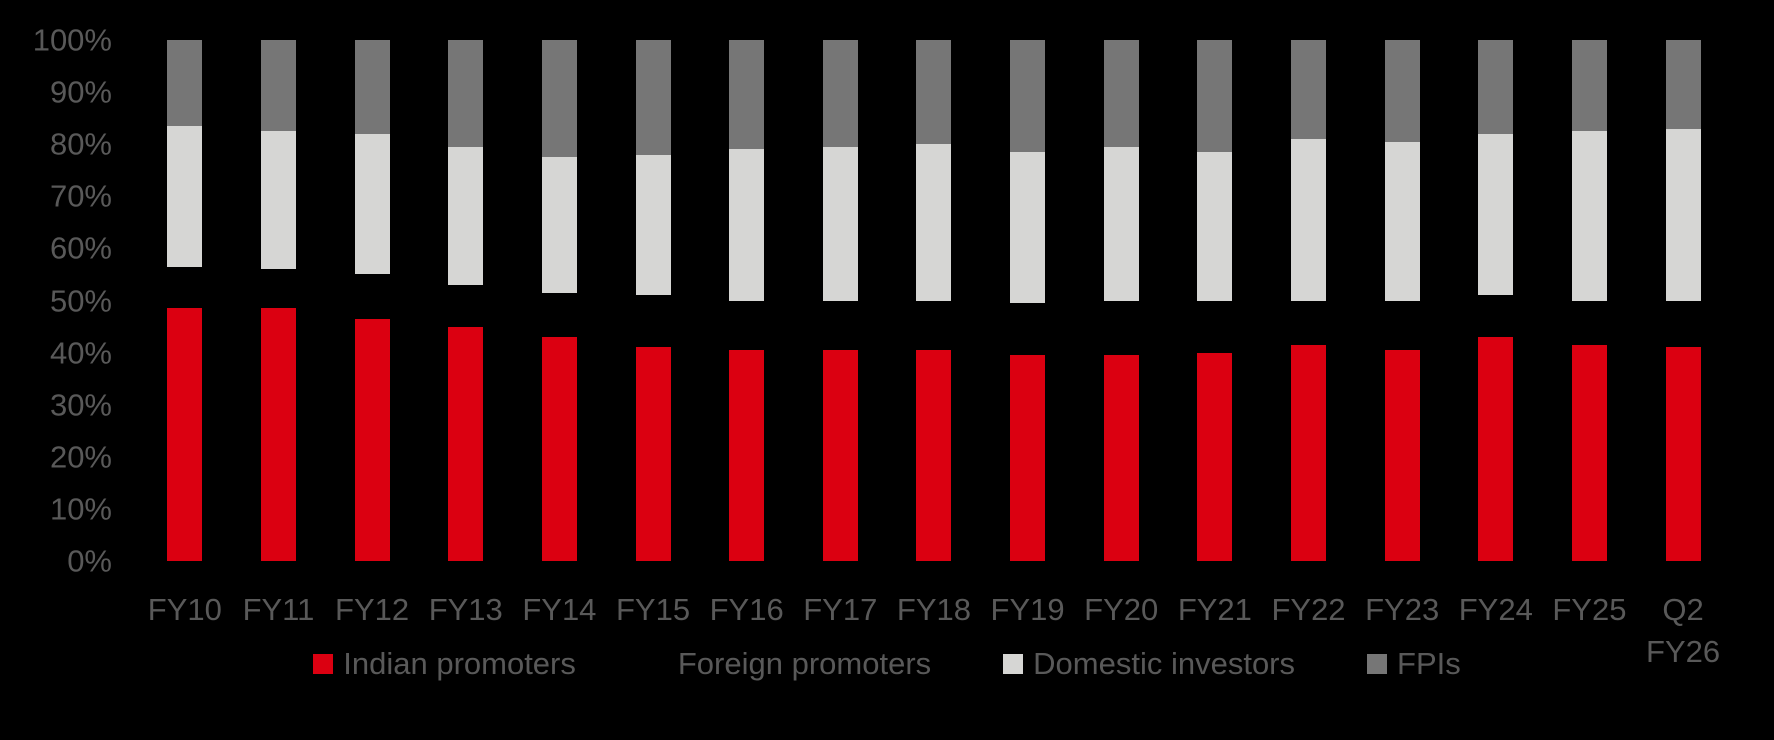  Describe the element at coordinates (80, 457) in the screenshot. I see `y-tick-label-20: 20%` at that location.